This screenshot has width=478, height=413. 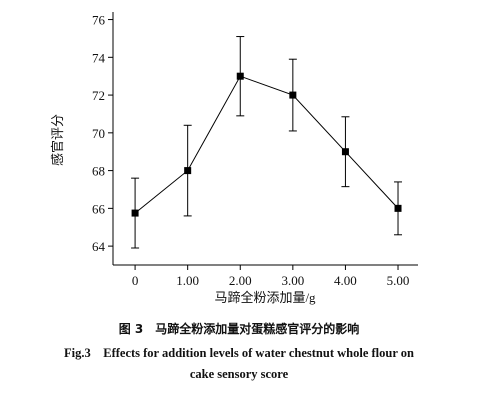 I want to click on y-axis-label: 感官评分, so click(x=57, y=140).